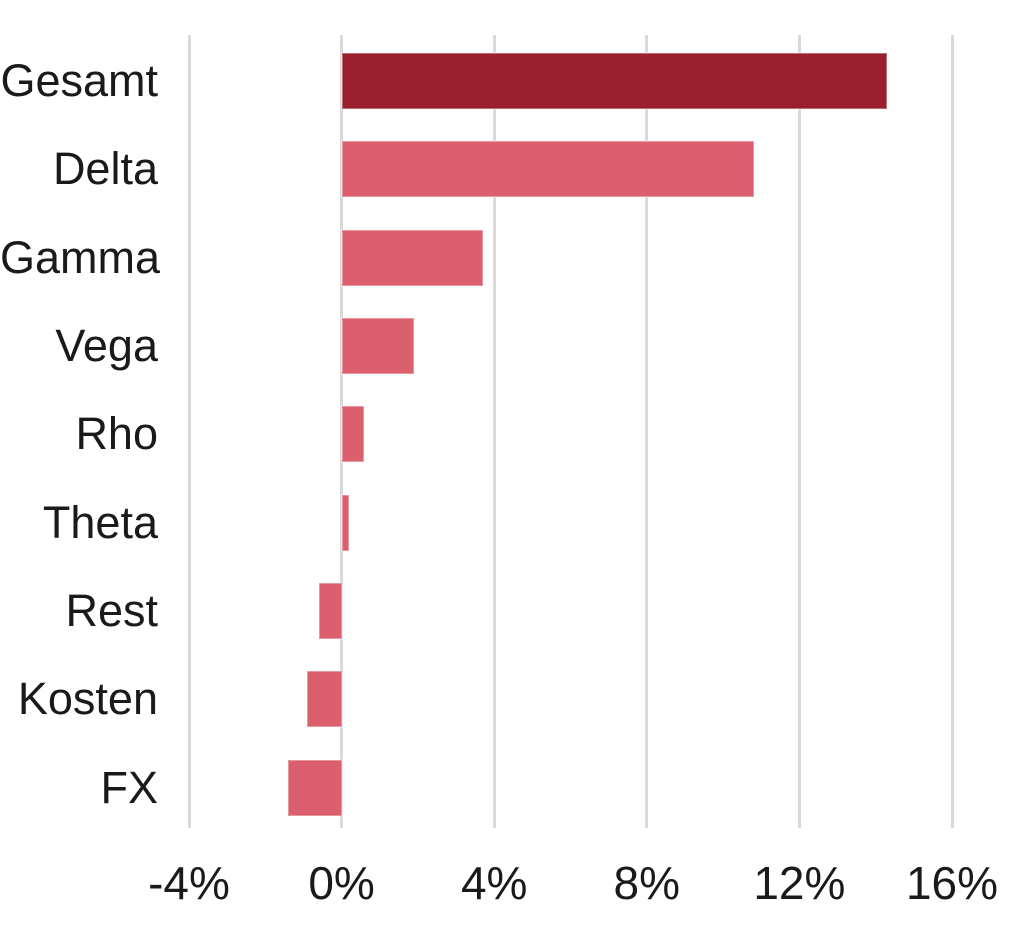  What do you see at coordinates (952, 883) in the screenshot?
I see `x-tick-label-16: 16%` at bounding box center [952, 883].